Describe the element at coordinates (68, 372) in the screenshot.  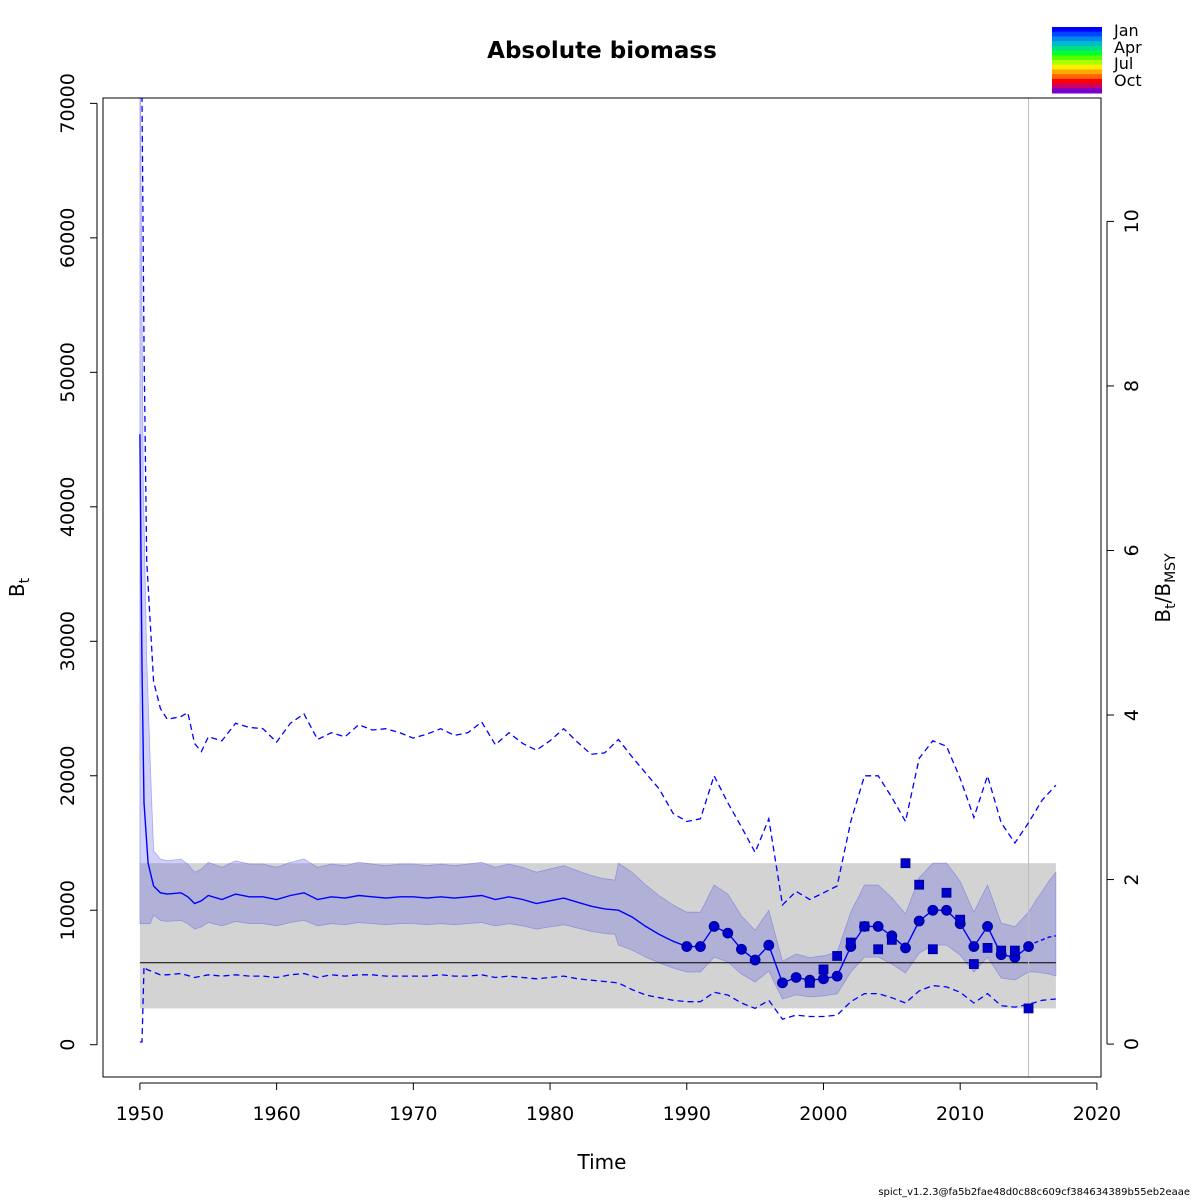
I see `y-tick-label: 50000` at that location.